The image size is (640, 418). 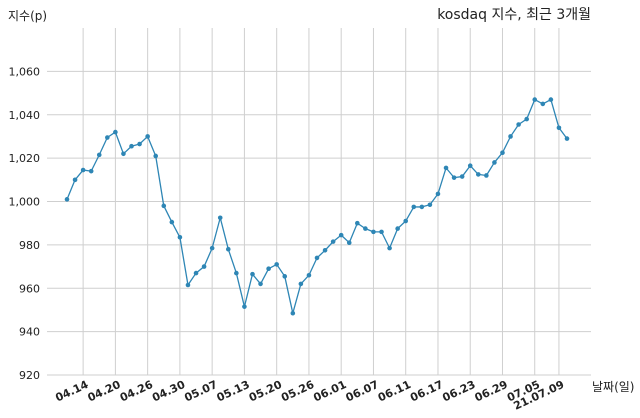 I want to click on x-tick-label: 04.20, so click(x=104, y=391).